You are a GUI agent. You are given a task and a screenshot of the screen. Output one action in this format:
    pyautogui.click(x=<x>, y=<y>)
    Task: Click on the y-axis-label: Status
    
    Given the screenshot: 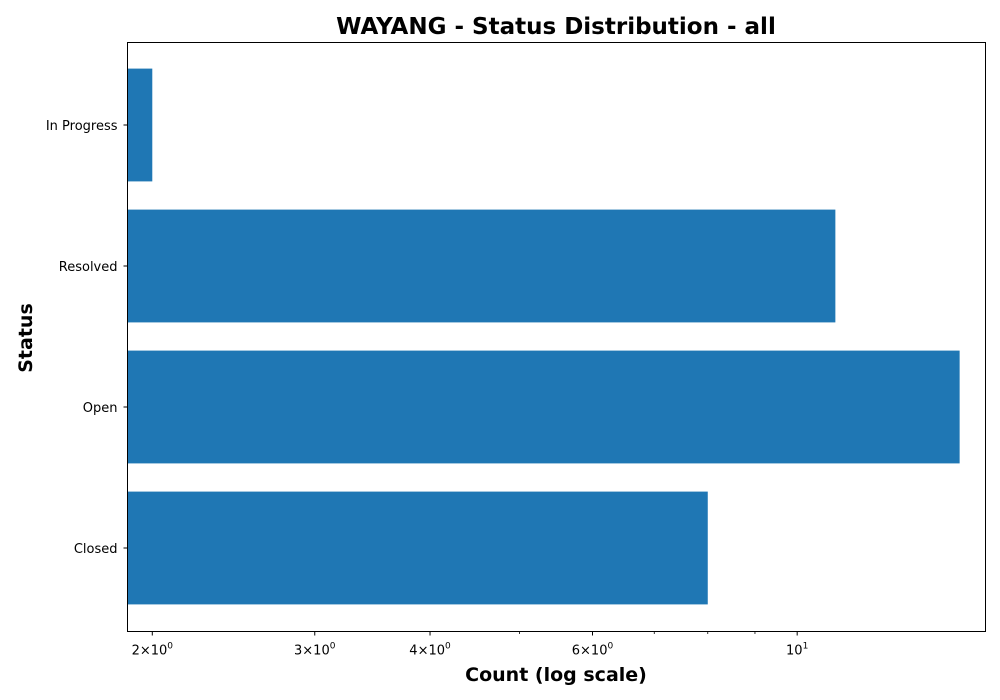 What is the action you would take?
    pyautogui.click(x=26, y=338)
    